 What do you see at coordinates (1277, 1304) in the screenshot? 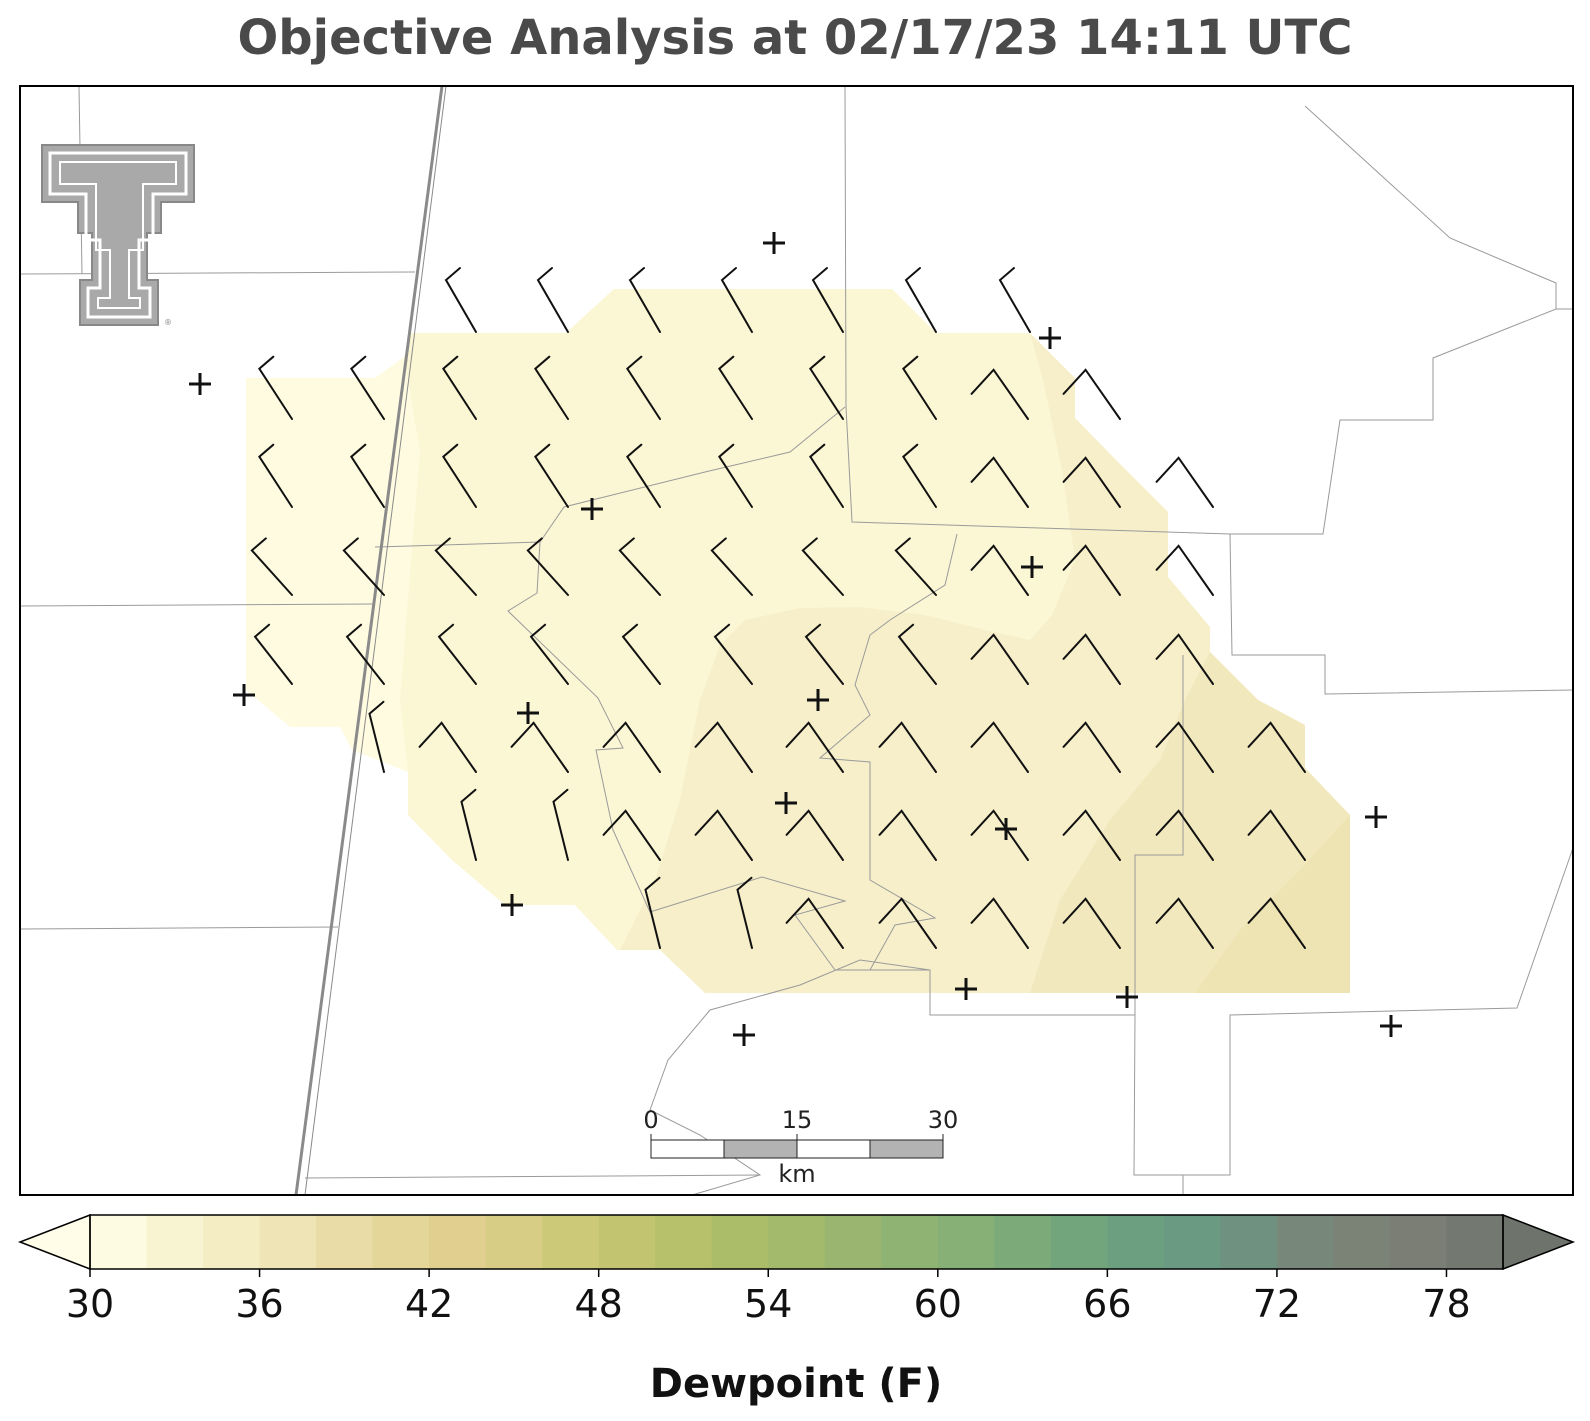
I see `colorbar-tick-label: 72` at bounding box center [1277, 1304].